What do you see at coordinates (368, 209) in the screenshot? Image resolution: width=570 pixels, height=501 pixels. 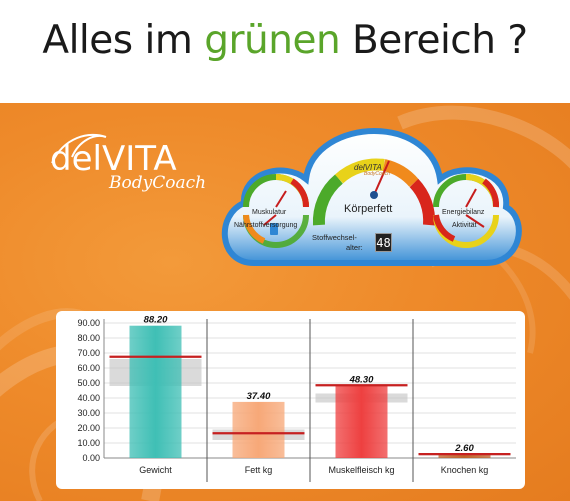 I see `koerperfett-label: Körperfett` at bounding box center [368, 209].